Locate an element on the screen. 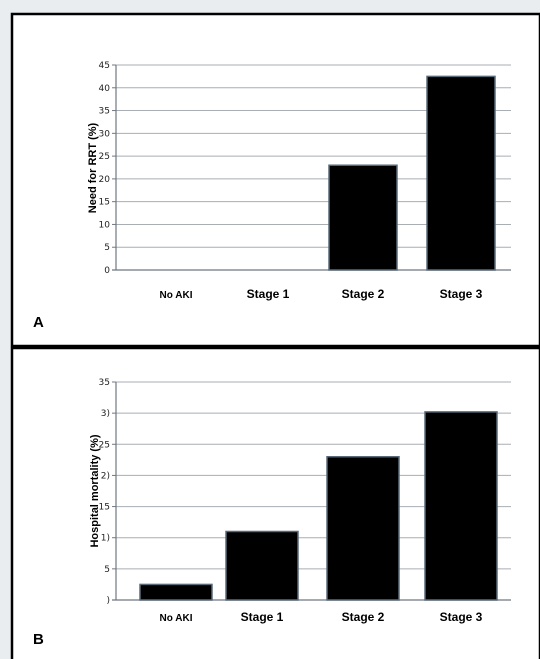 This screenshot has height=659, width=540. panel-a-y-axis-label: Need for RRT (%) is located at coordinates (93, 167).